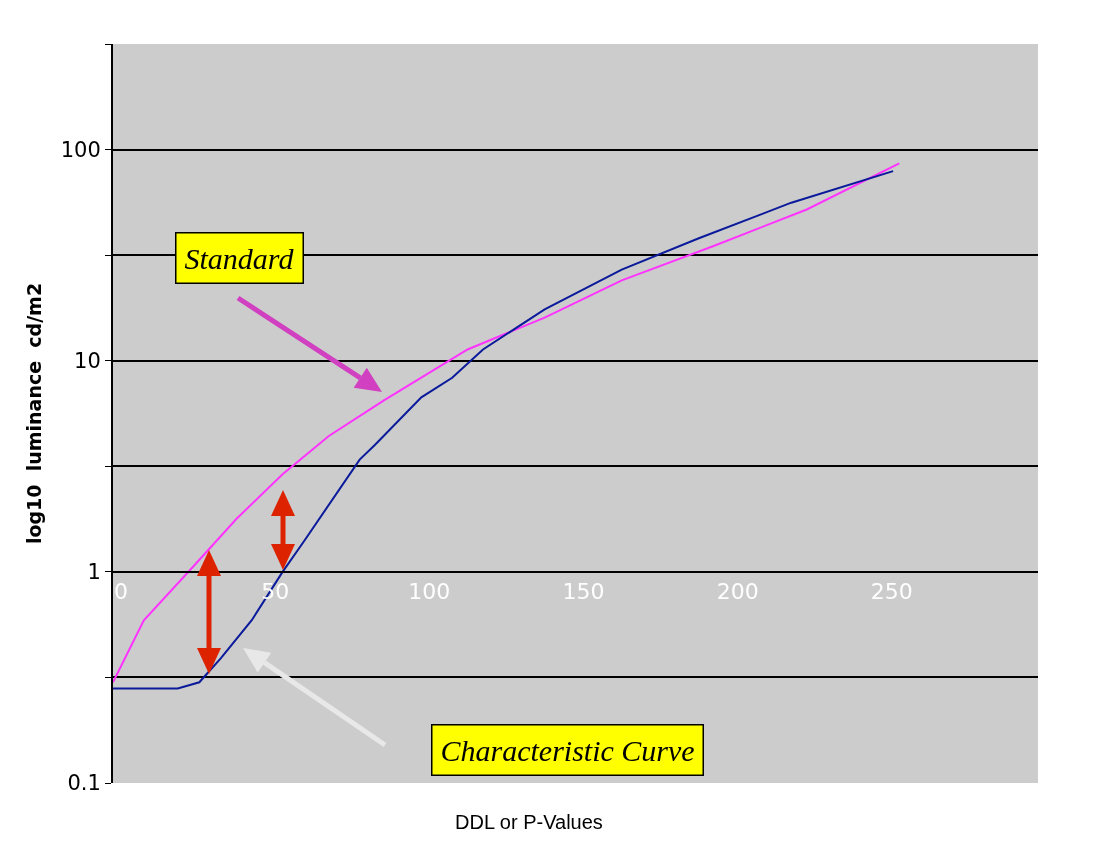  What do you see at coordinates (529, 822) in the screenshot?
I see `x-axis-title: DDL or P-Values` at bounding box center [529, 822].